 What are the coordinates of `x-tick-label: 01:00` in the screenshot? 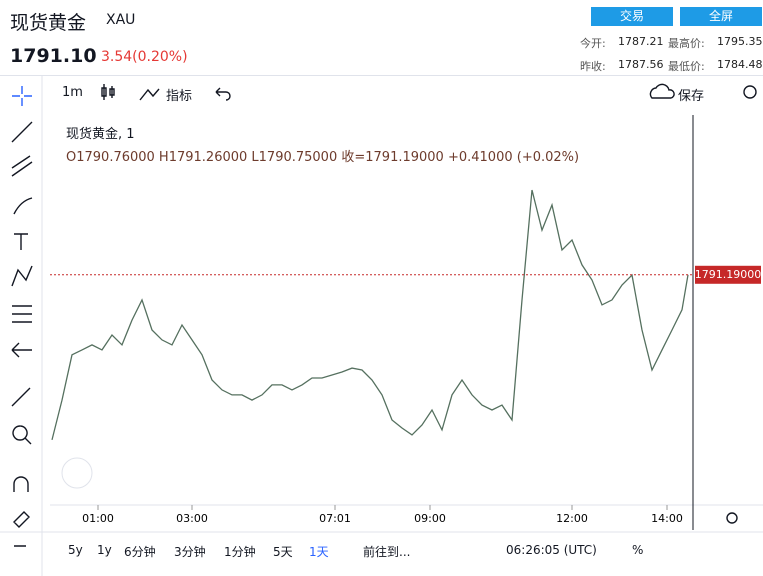 It's located at (98, 518).